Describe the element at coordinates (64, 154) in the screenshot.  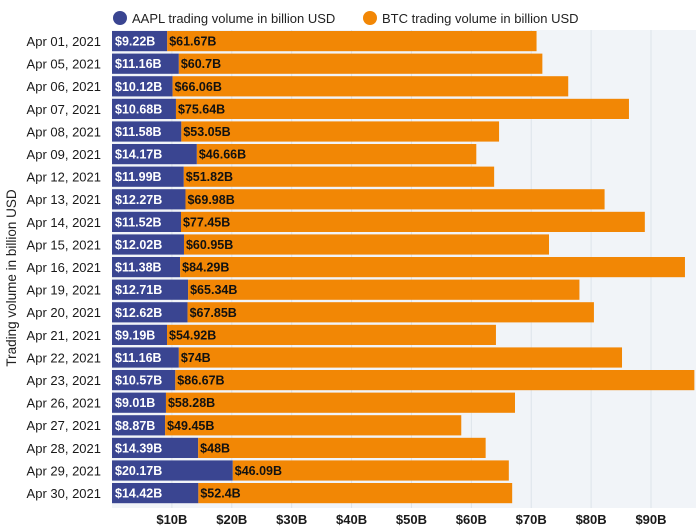
I see `category-label: Apr 09, 2021` at that location.